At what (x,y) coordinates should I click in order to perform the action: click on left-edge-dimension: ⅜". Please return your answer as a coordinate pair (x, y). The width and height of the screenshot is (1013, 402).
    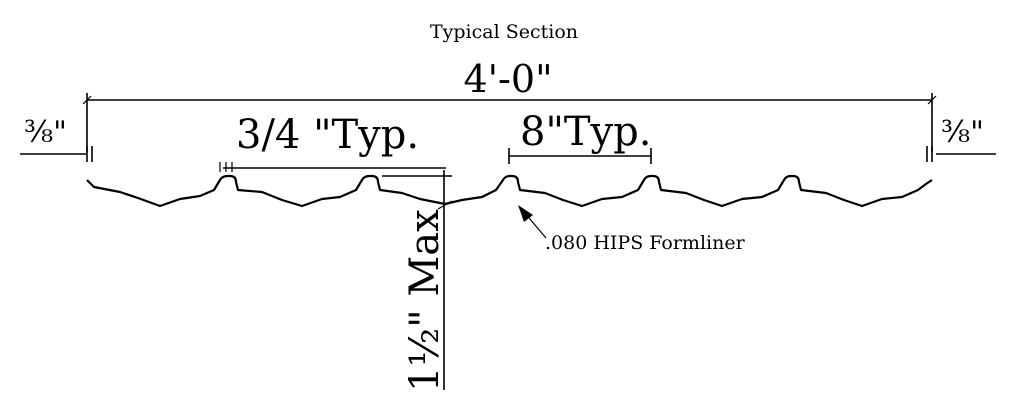
    Looking at the image, I should click on (56, 138).